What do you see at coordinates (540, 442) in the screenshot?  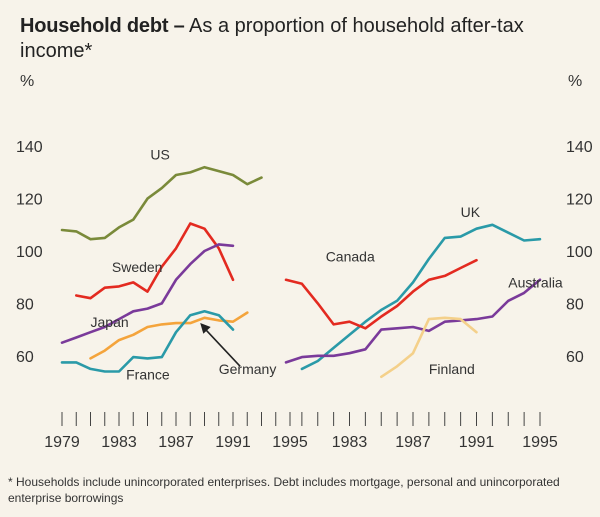 I see `x-tick-label-right: 1995` at bounding box center [540, 442].